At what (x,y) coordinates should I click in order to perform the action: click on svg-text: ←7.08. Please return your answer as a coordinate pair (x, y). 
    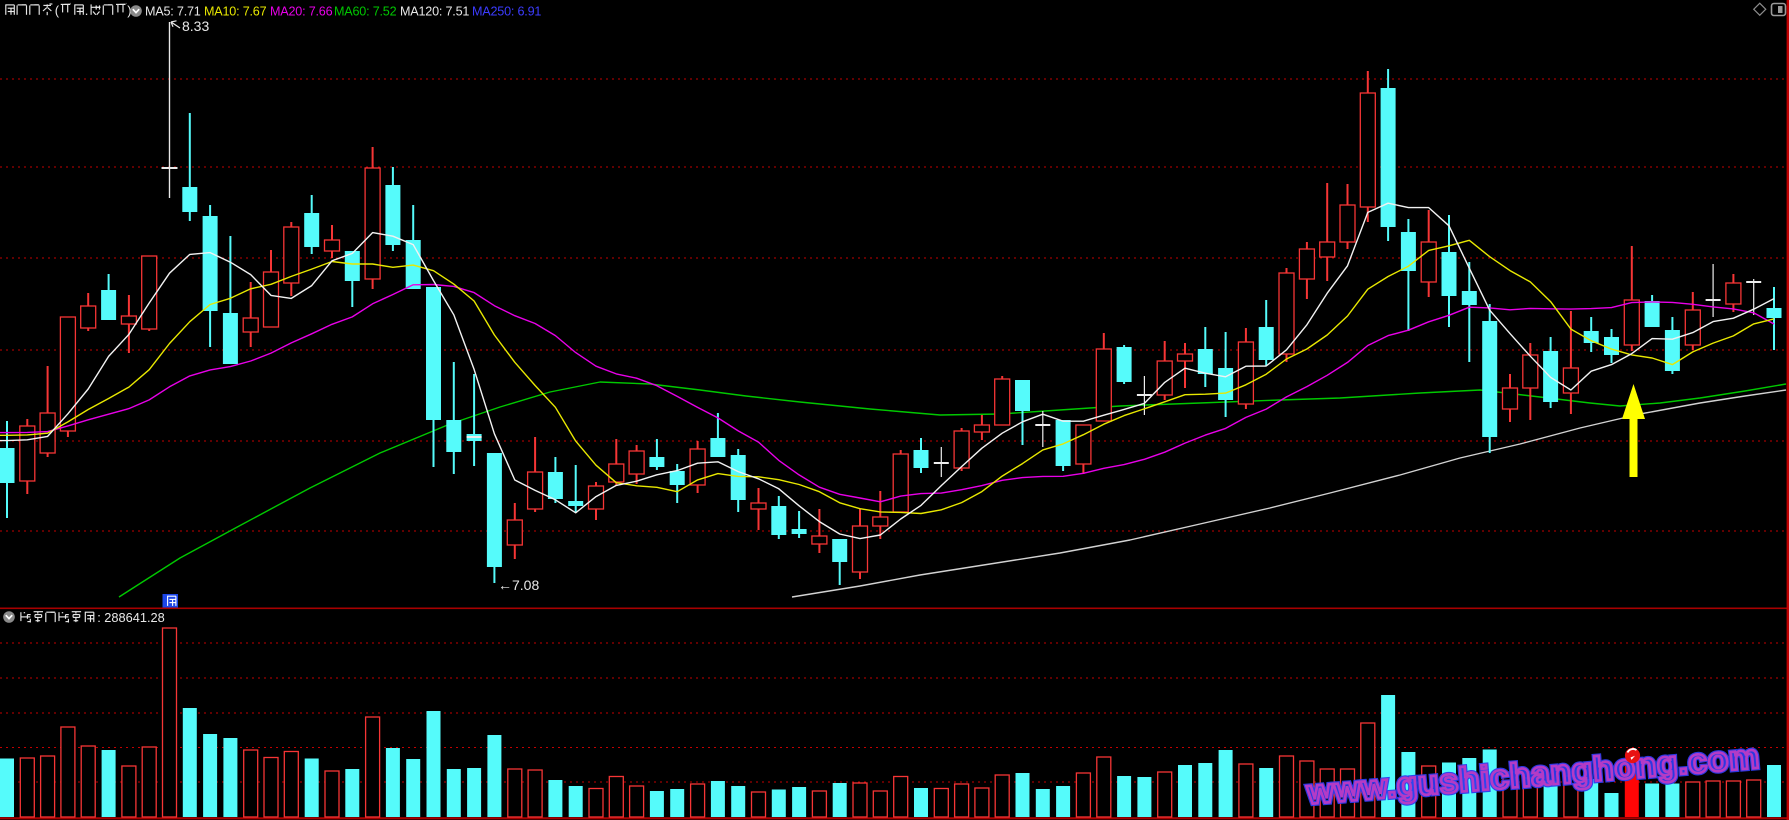
    Looking at the image, I should click on (518, 585).